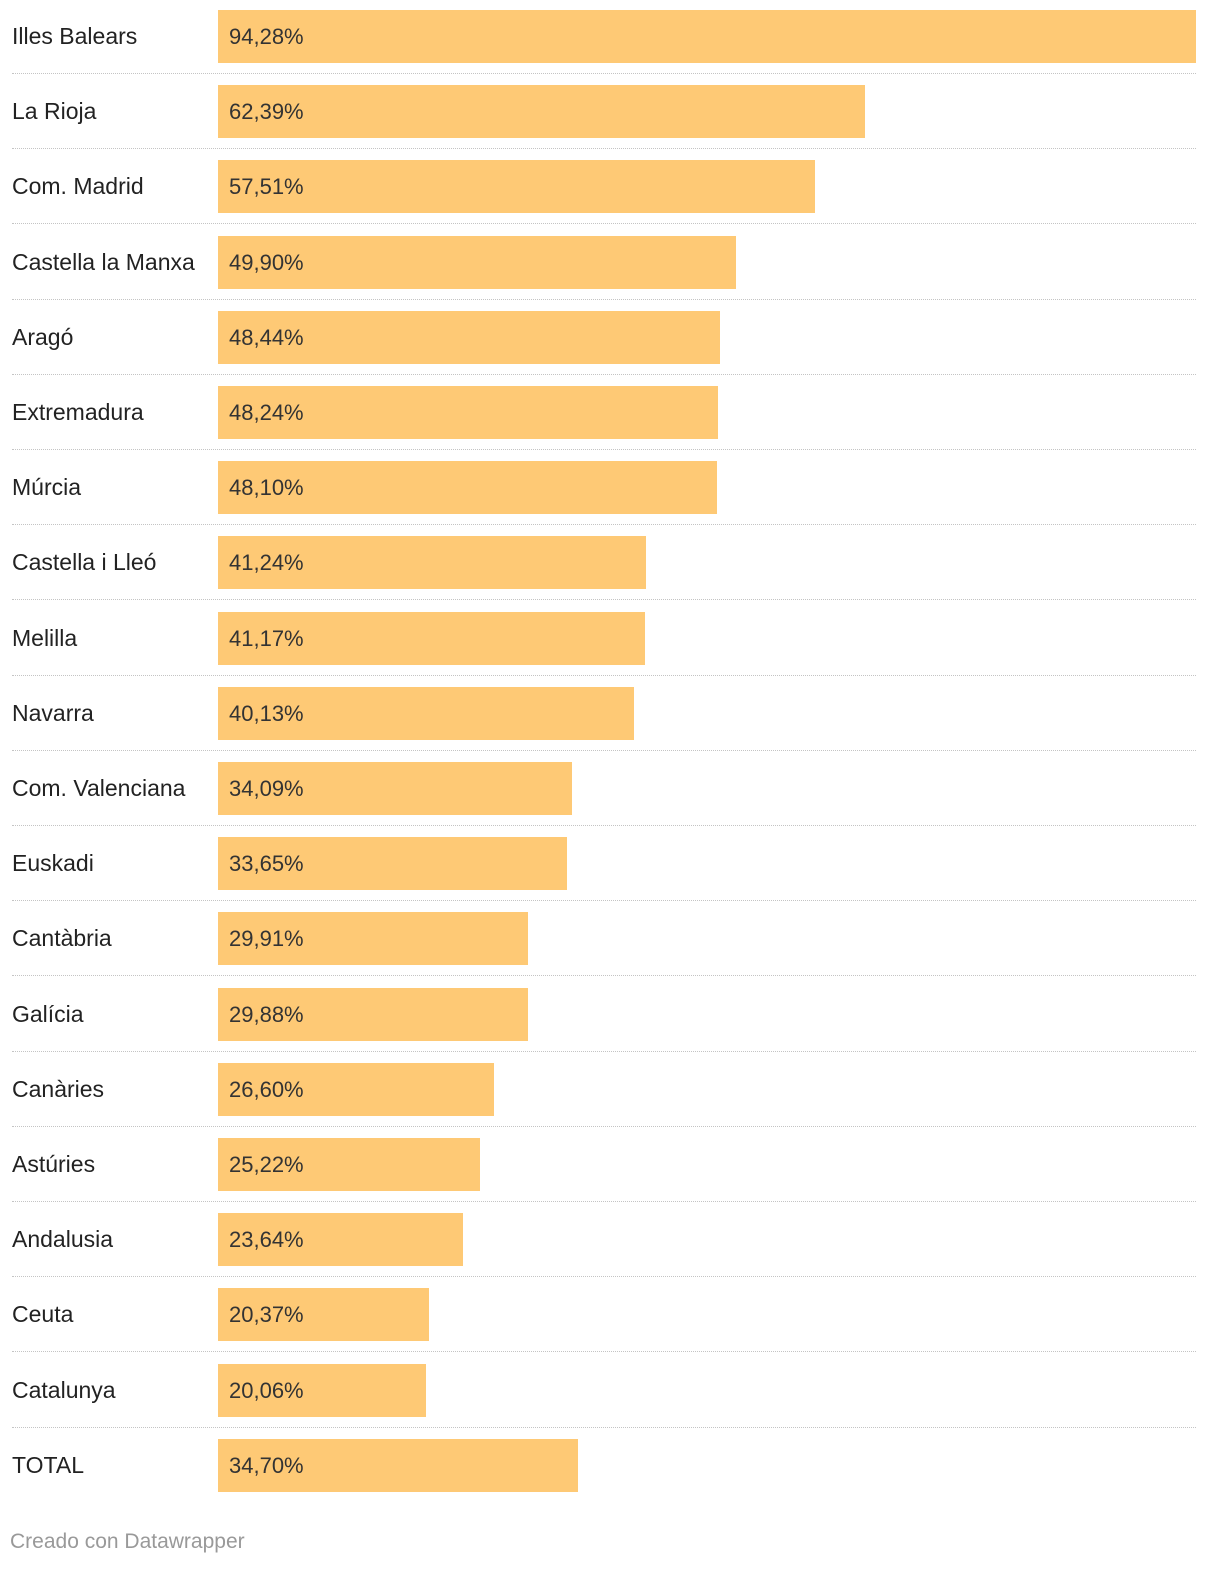 The height and width of the screenshot is (1584, 1220). Describe the element at coordinates (48, 1013) in the screenshot. I see `category-label: Galícia` at that location.